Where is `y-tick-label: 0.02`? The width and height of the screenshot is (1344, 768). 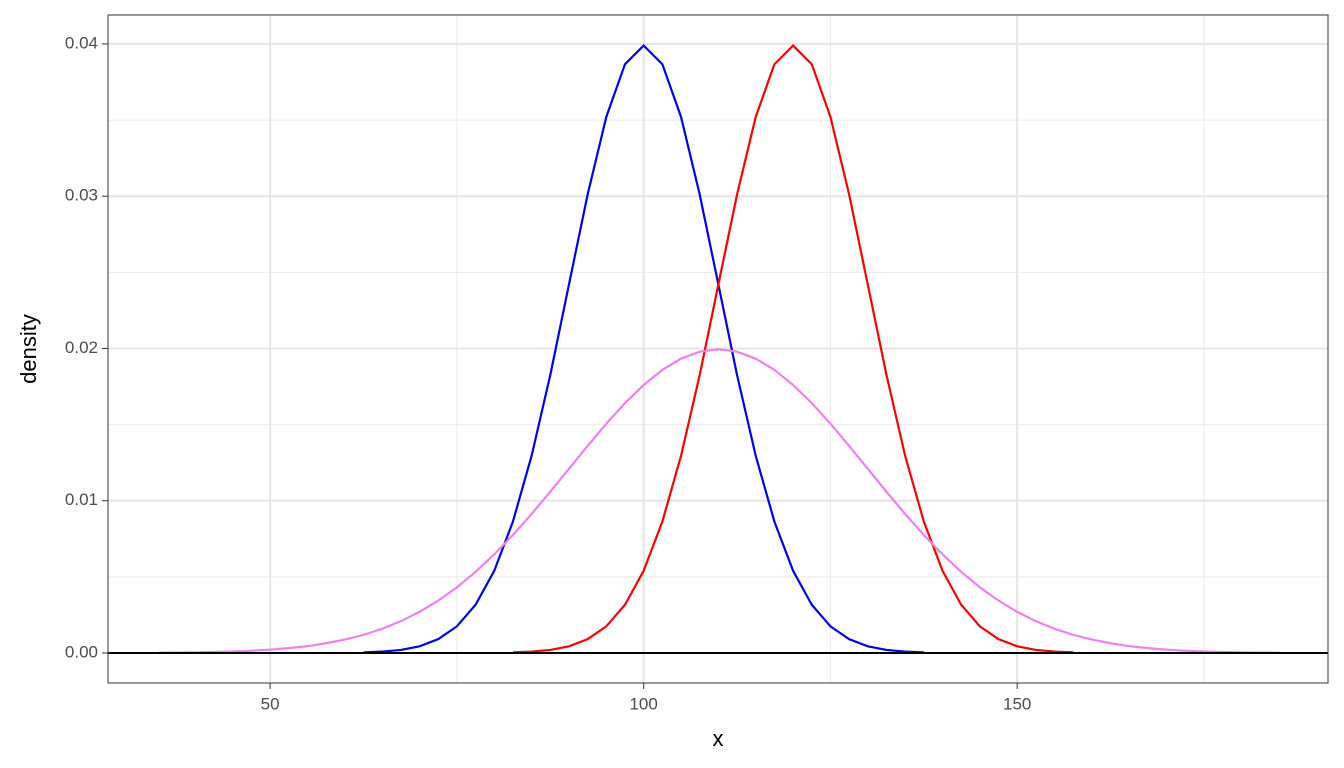
y-tick-label: 0.02 is located at coordinates (81, 347).